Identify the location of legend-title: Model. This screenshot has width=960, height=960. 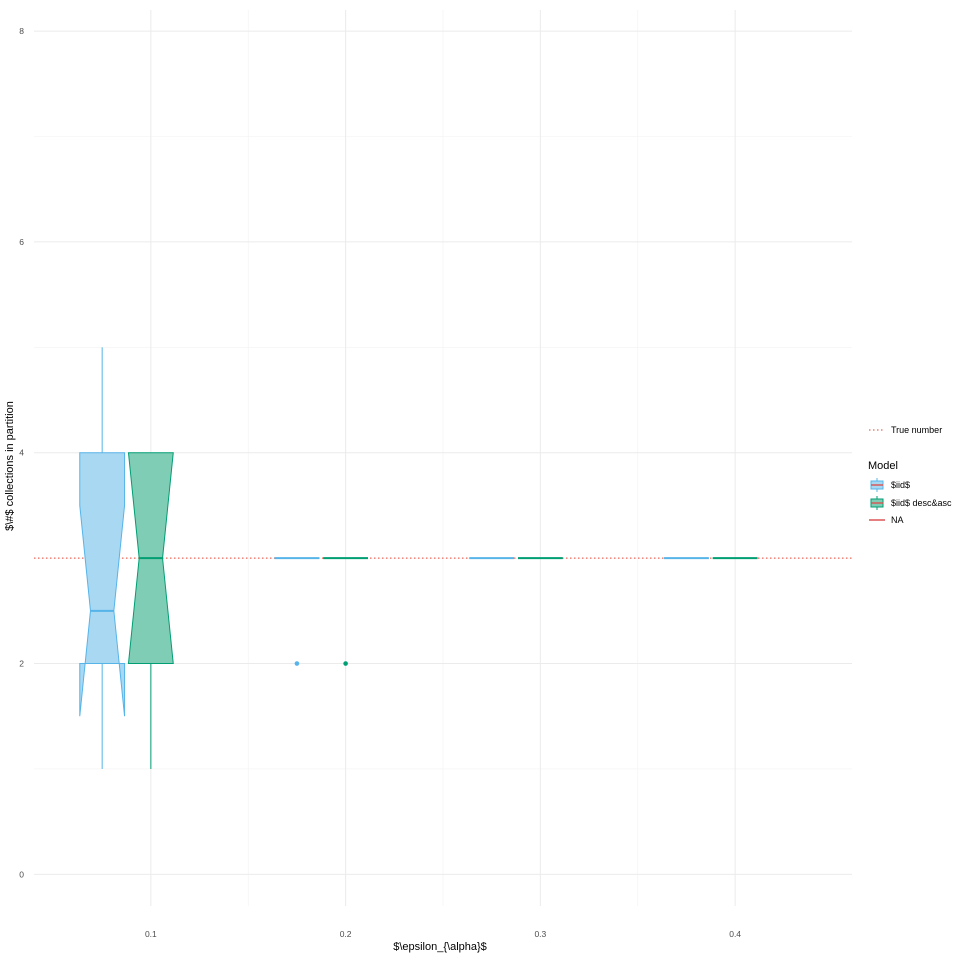
(883, 466).